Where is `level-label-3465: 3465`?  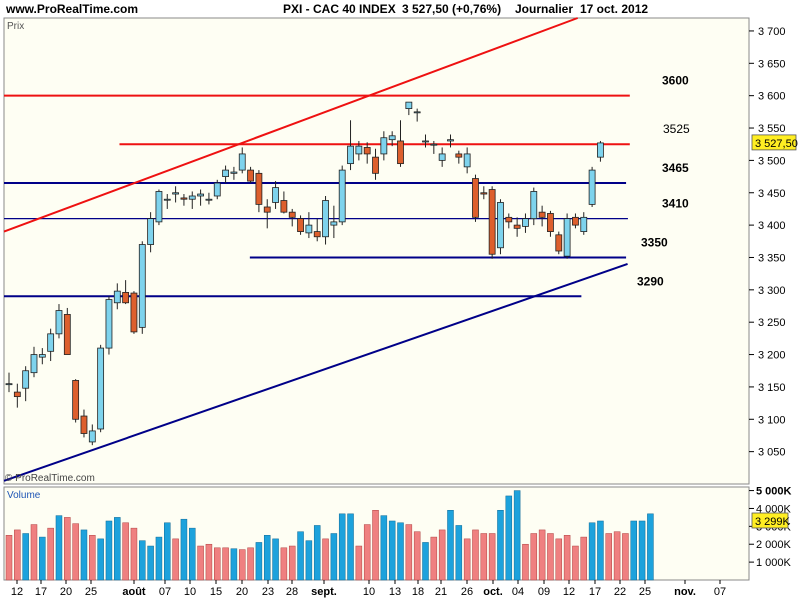 level-label-3465: 3465 is located at coordinates (675, 168).